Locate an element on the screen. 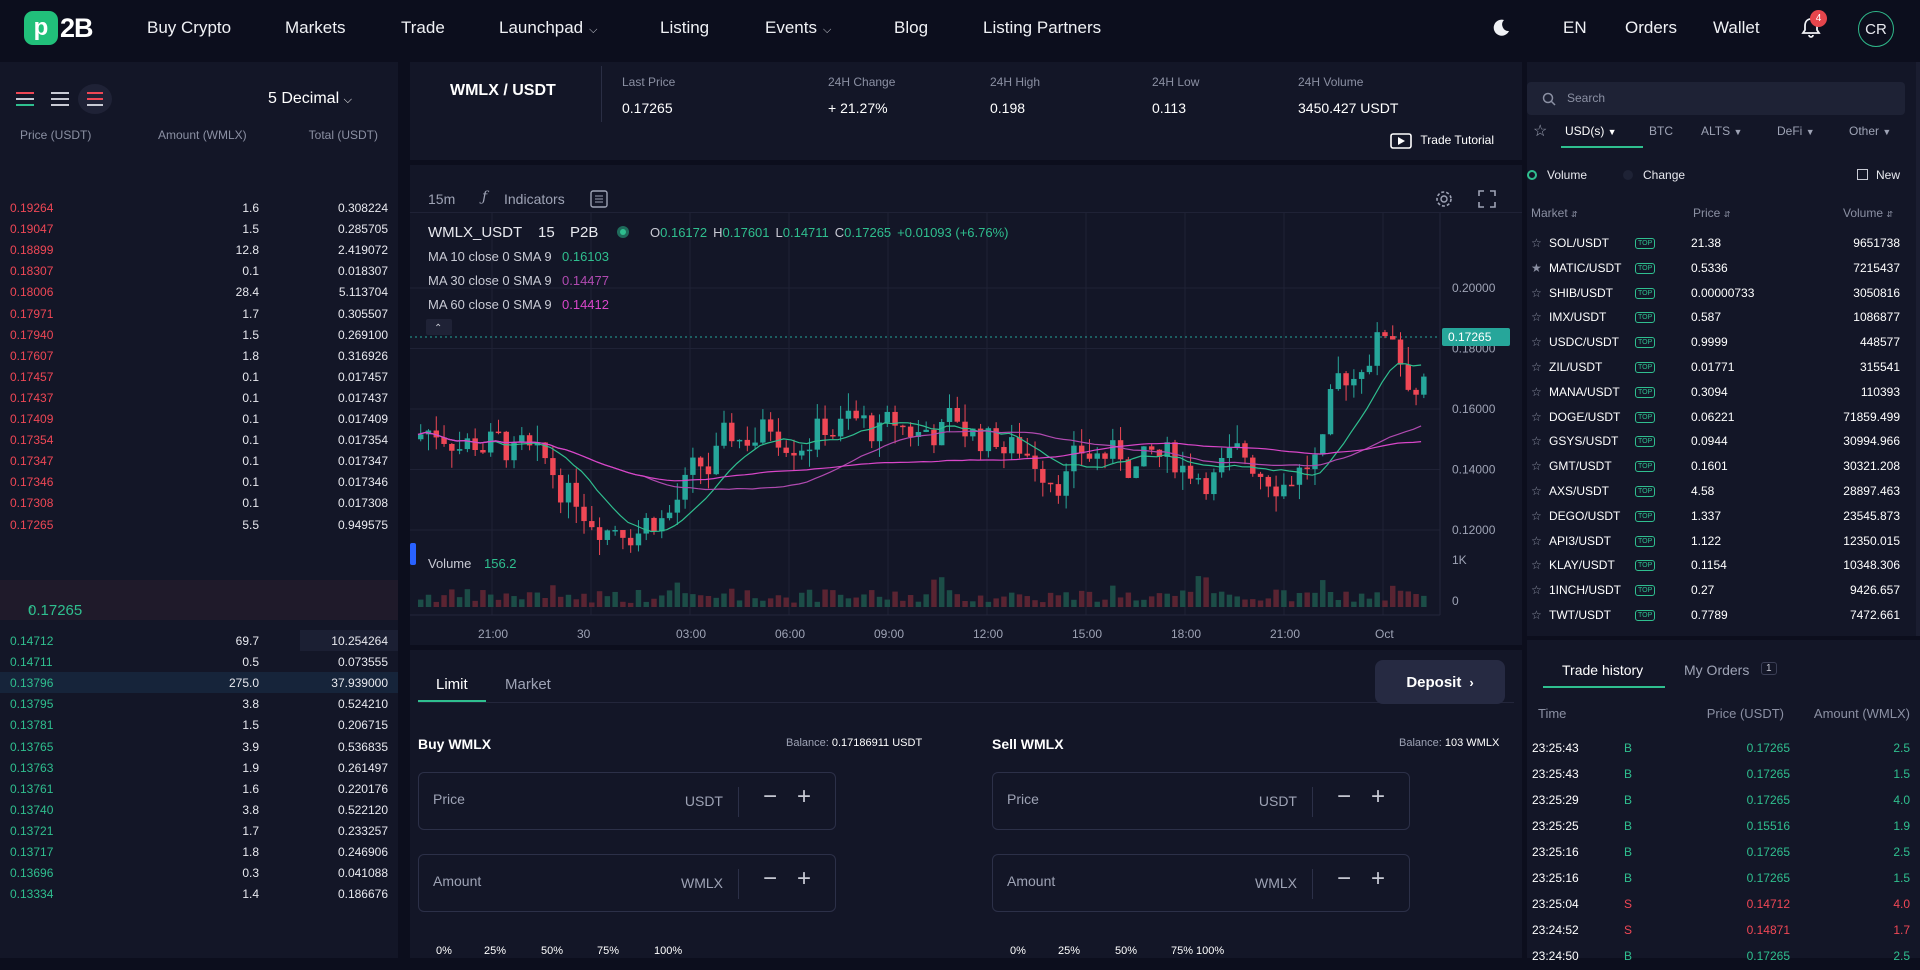 This screenshot has width=1920, height=970. dark-mode-moon-icon is located at coordinates (1501, 28).